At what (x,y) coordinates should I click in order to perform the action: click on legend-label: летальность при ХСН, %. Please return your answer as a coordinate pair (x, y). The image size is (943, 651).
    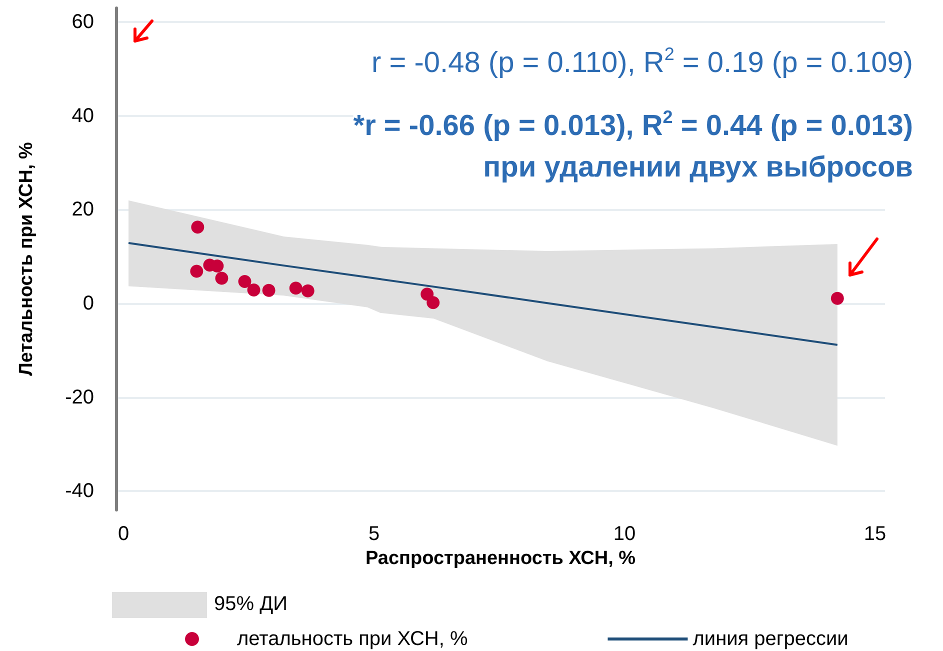
    Looking at the image, I should click on (352, 639).